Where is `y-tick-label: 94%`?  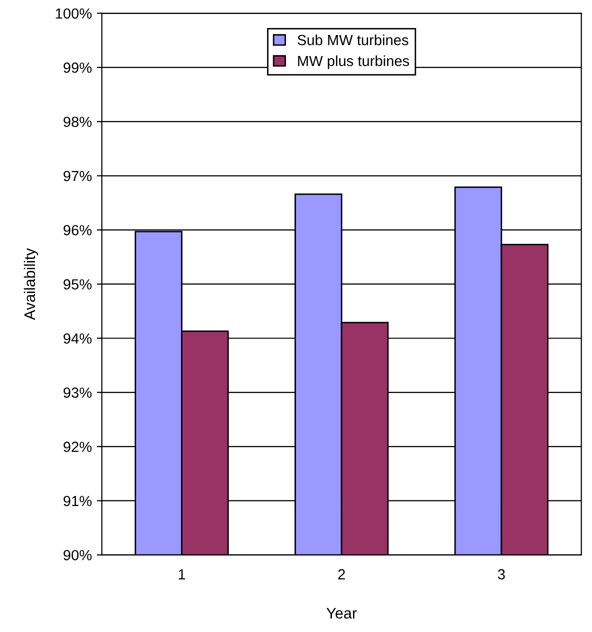
y-tick-label: 94% is located at coordinates (78, 338).